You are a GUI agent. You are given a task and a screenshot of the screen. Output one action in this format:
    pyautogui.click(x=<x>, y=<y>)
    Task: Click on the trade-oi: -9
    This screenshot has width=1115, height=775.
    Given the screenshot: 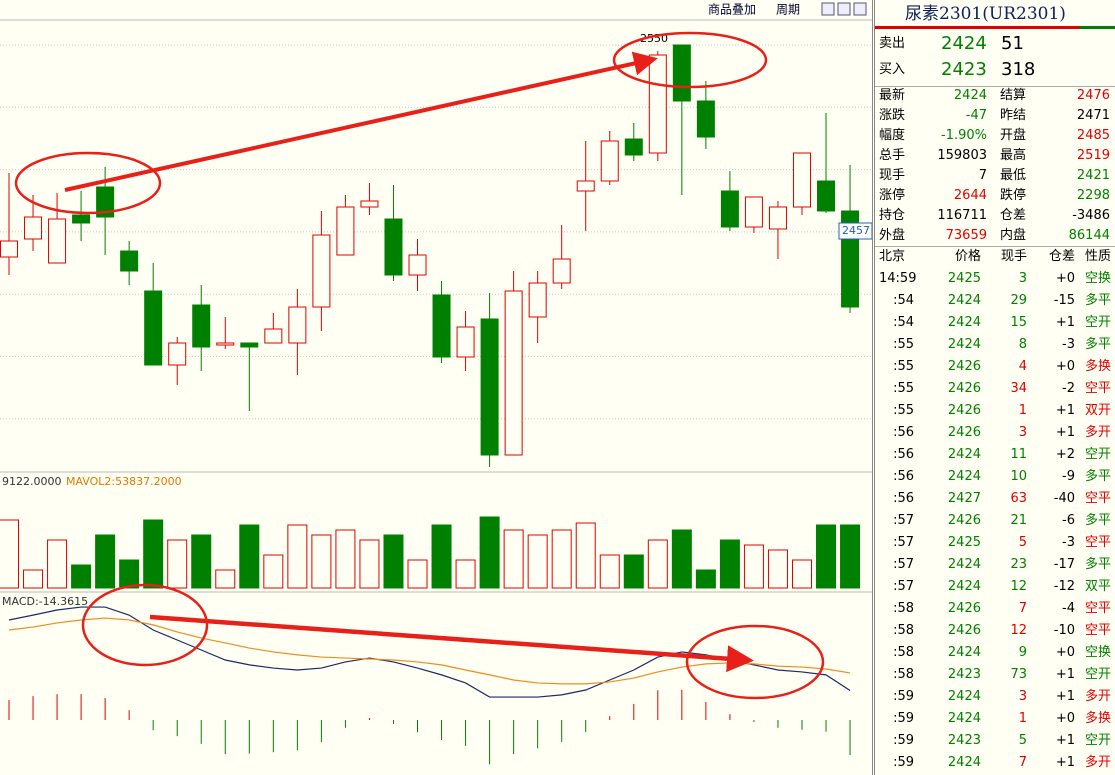 What is the action you would take?
    pyautogui.click(x=1068, y=476)
    